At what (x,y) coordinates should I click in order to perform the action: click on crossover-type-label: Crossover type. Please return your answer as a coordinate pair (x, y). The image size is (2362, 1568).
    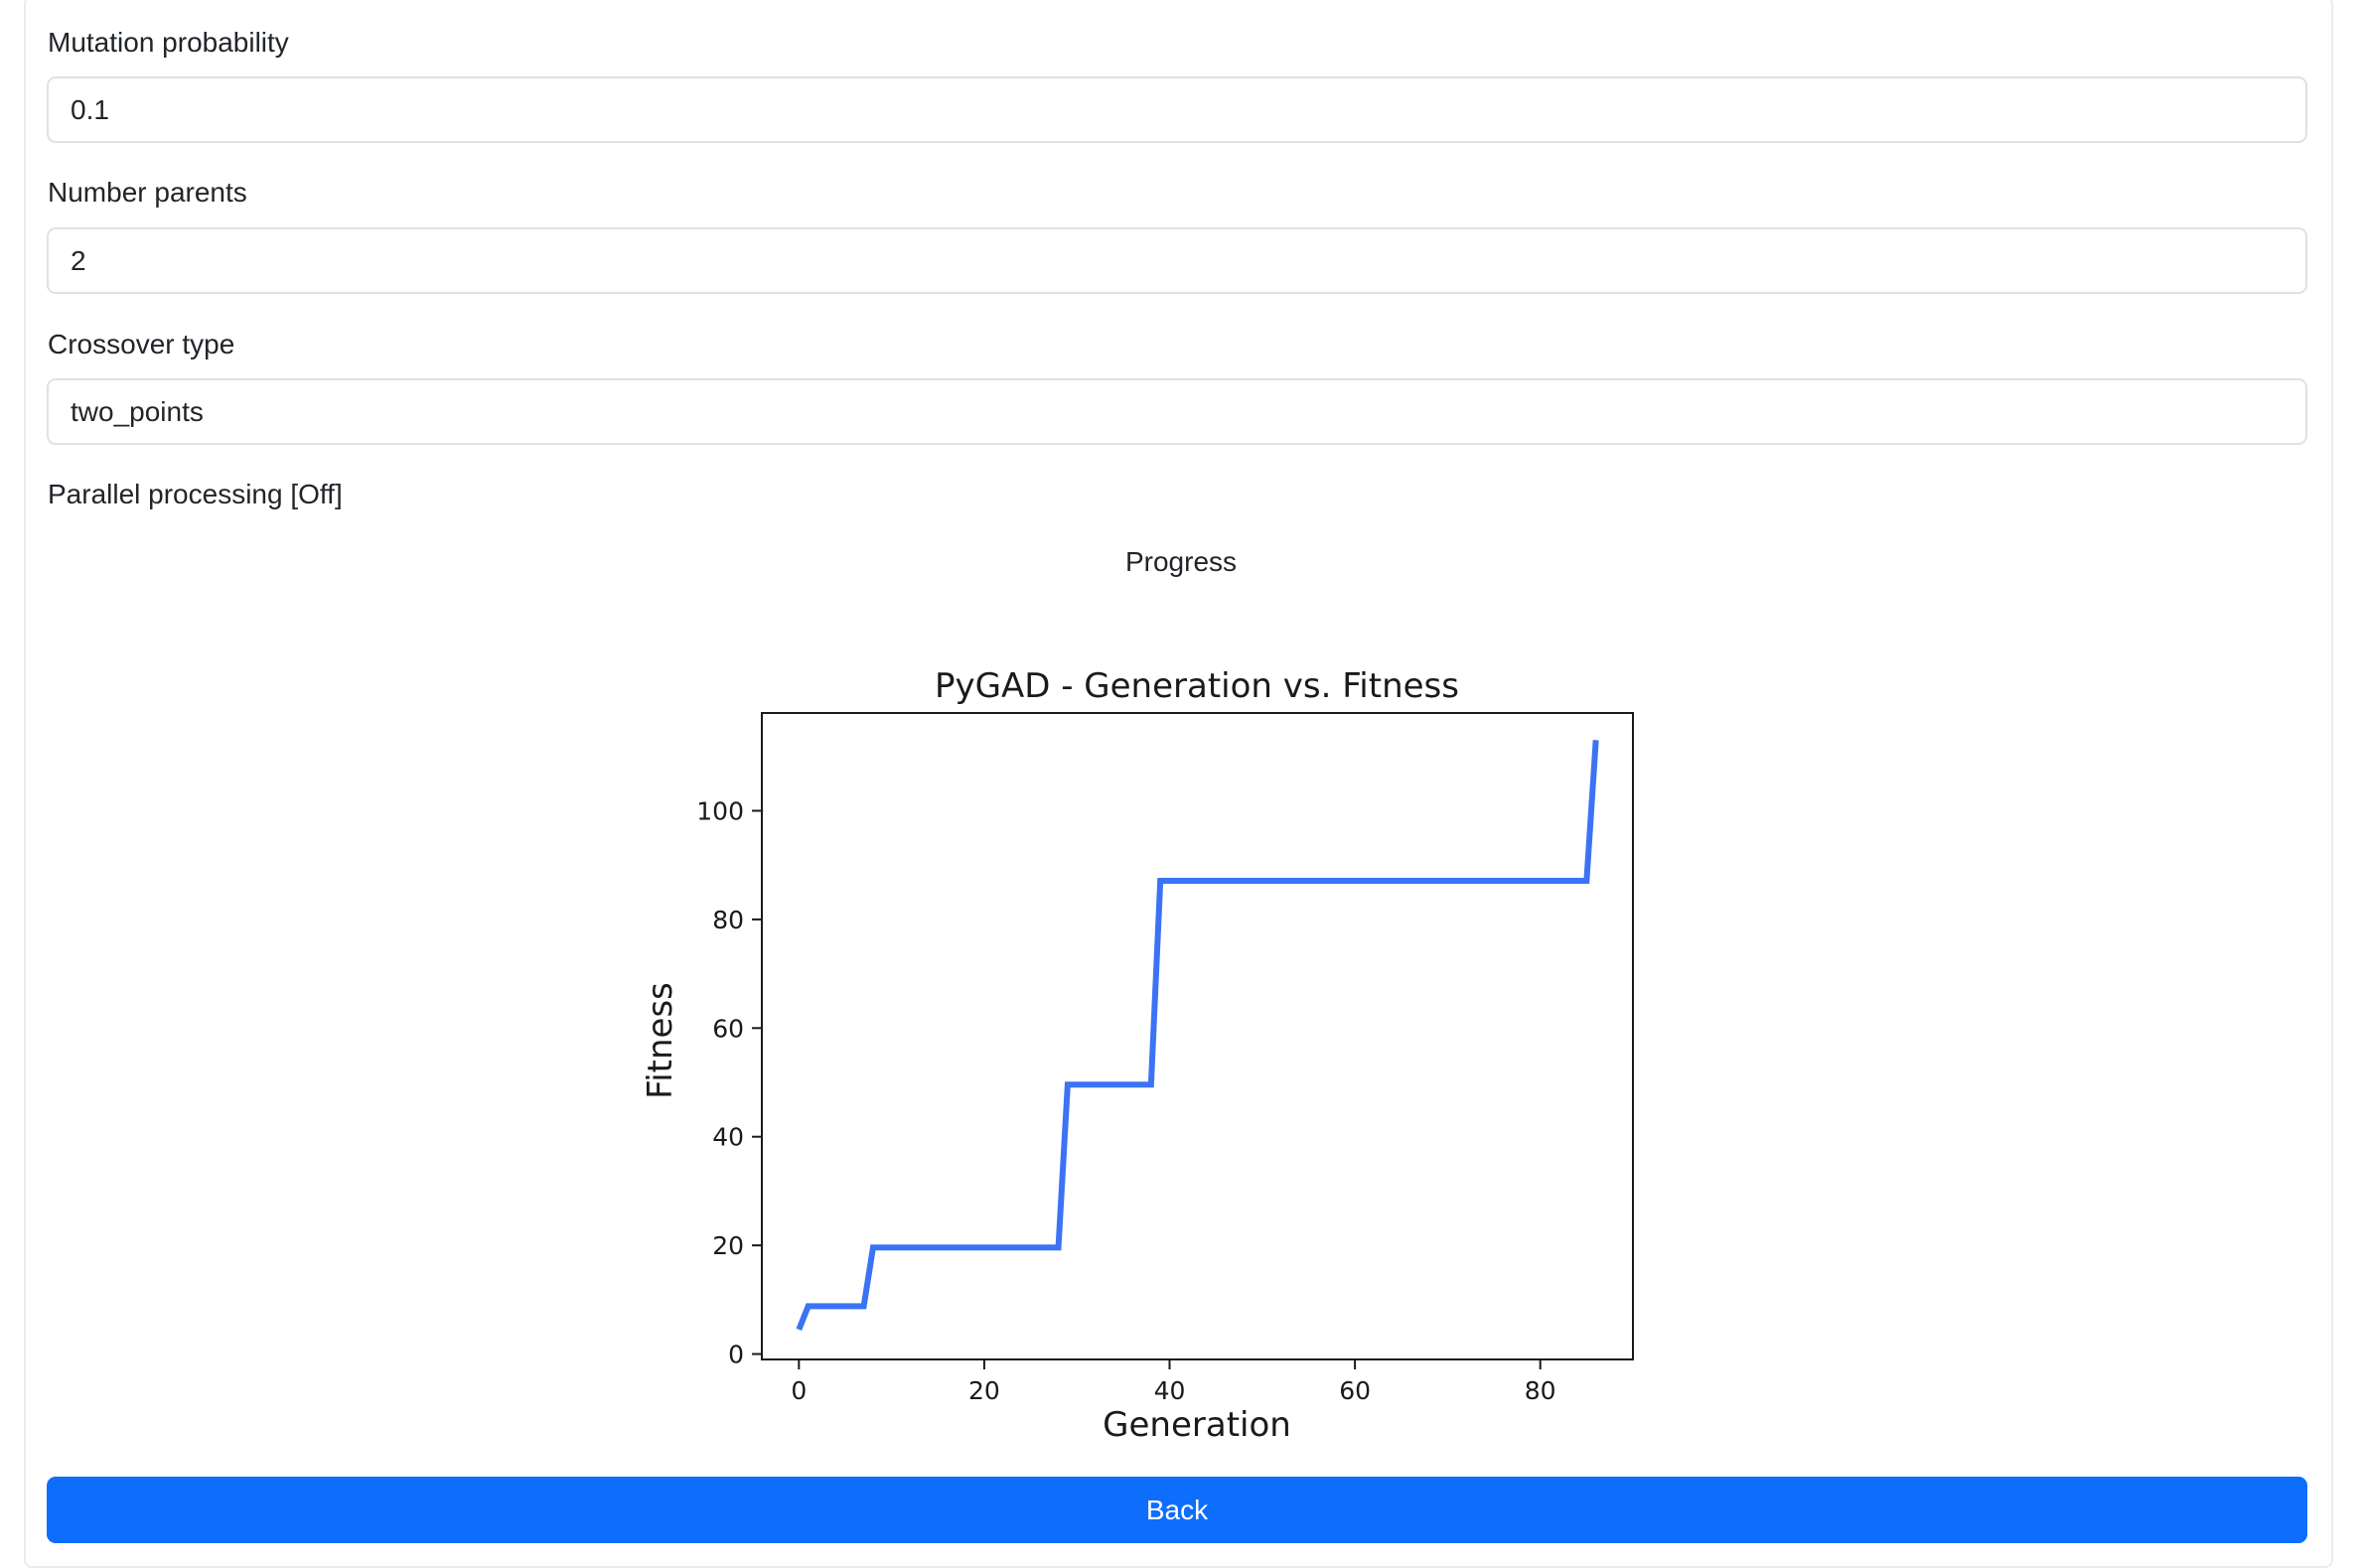
    Looking at the image, I should click on (141, 344).